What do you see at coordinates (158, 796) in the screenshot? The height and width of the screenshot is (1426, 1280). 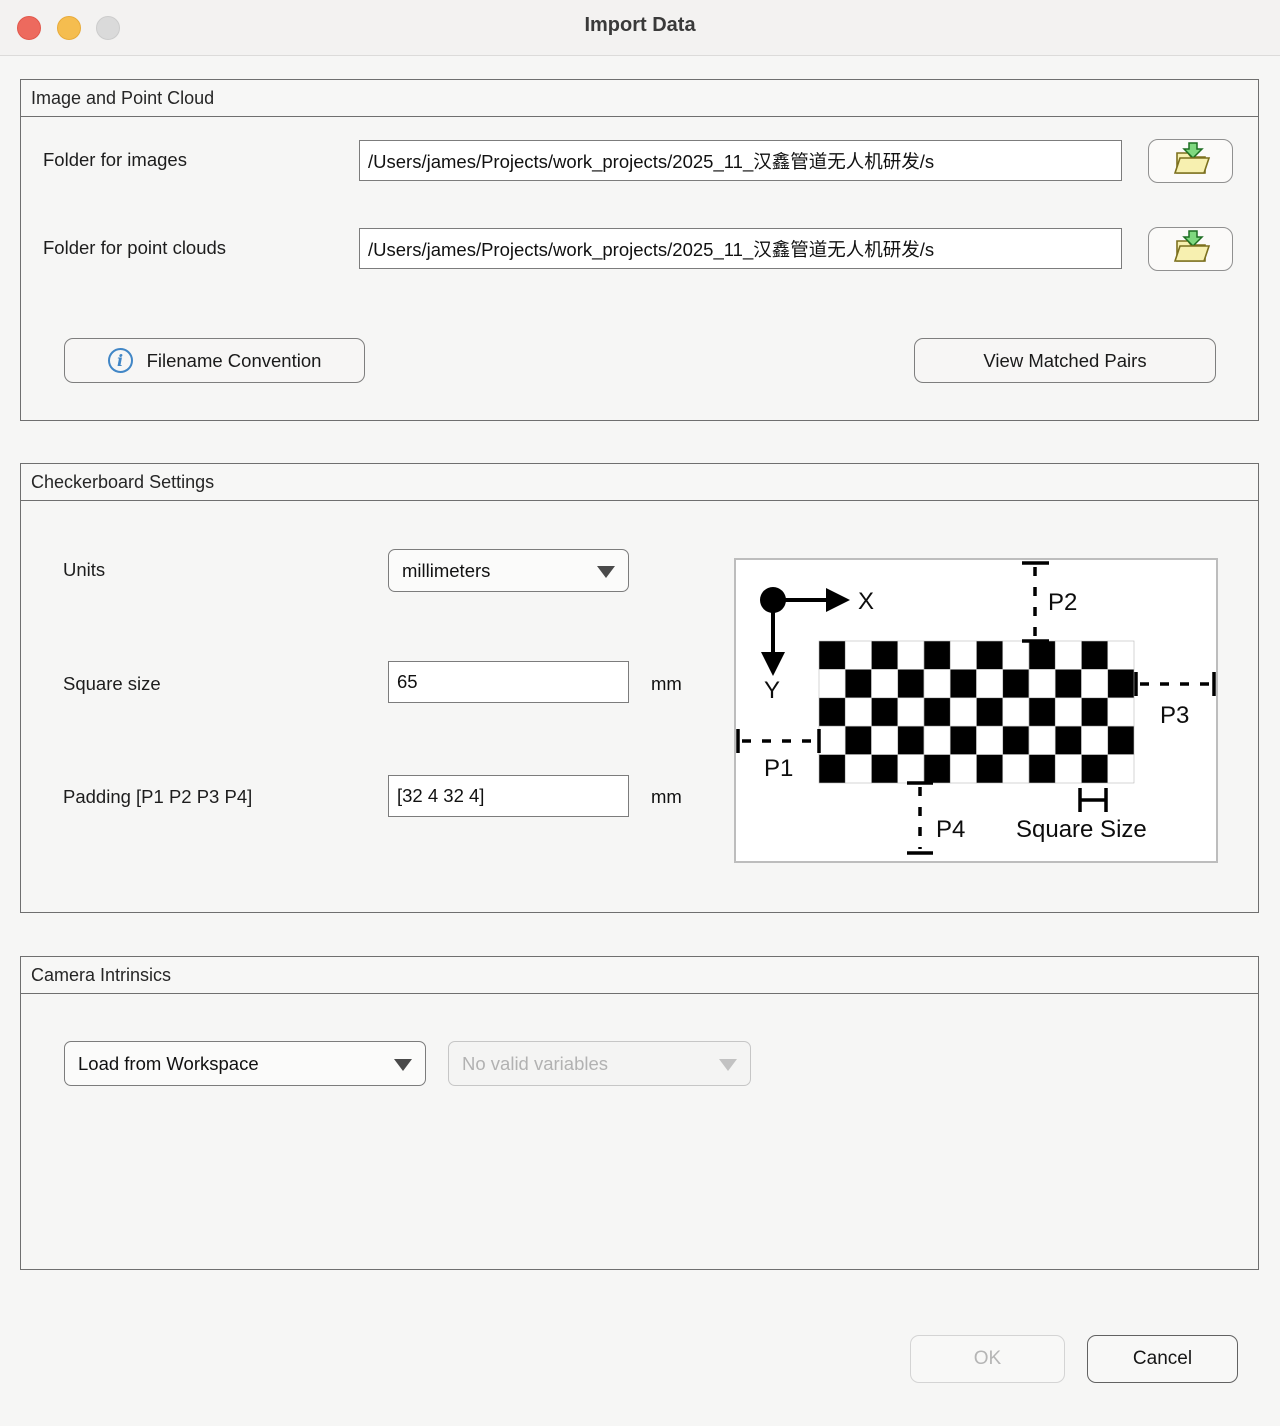 I see `padding-label: Padding [P1 P2 P3 P4]` at bounding box center [158, 796].